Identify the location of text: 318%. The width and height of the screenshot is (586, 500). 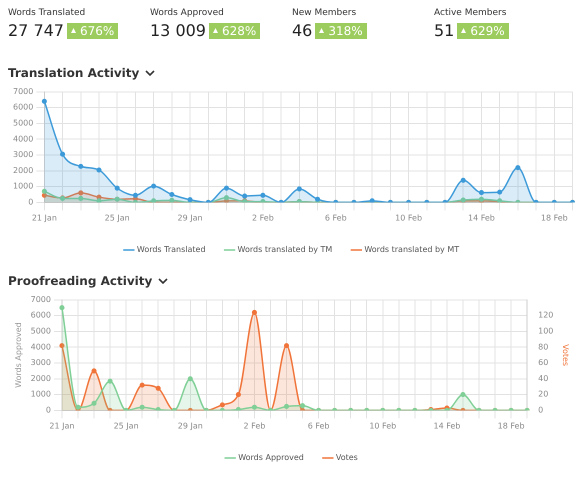
(345, 31).